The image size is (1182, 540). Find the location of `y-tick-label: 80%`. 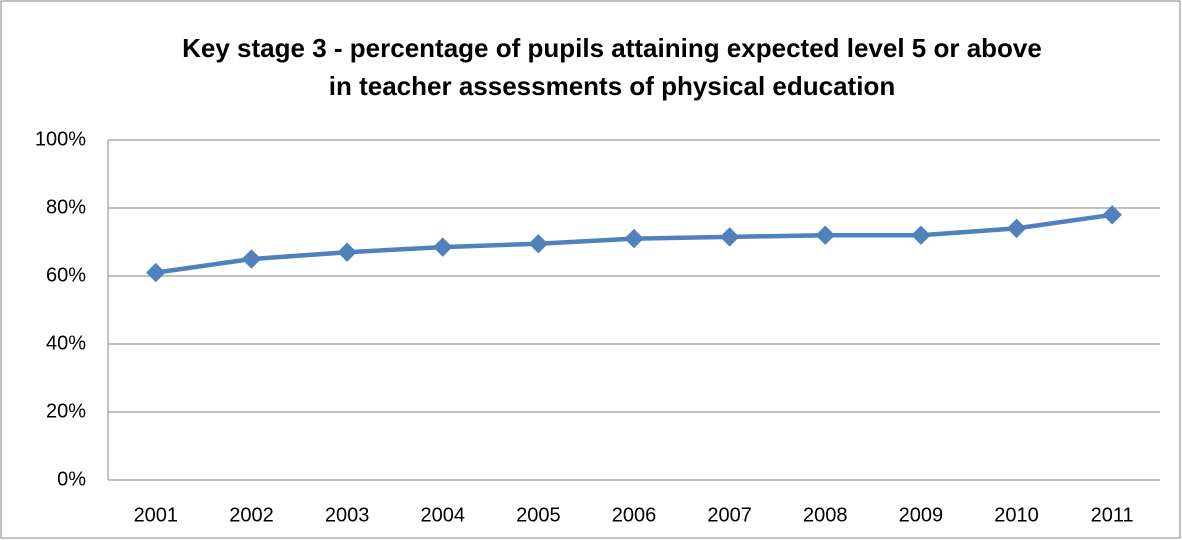

y-tick-label: 80% is located at coordinates (66, 207).